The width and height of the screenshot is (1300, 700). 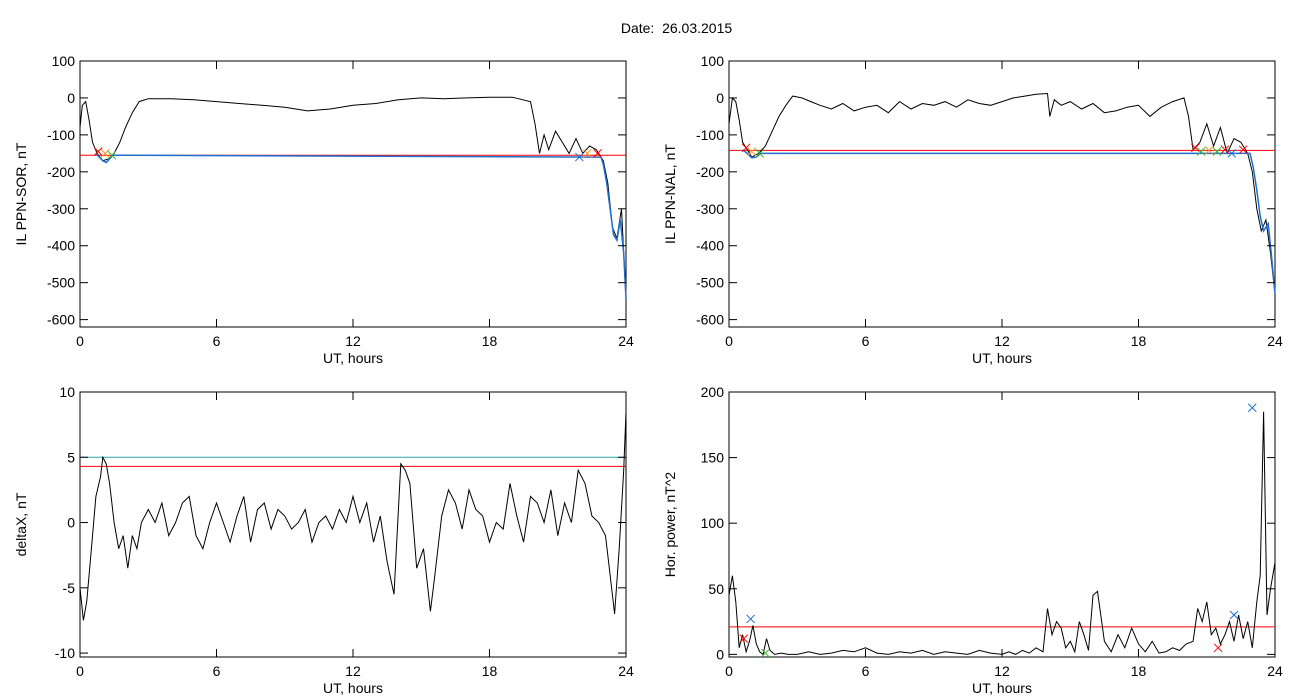 What do you see at coordinates (670, 525) in the screenshot?
I see `y-axis-label: Hor. power, nT^2` at bounding box center [670, 525].